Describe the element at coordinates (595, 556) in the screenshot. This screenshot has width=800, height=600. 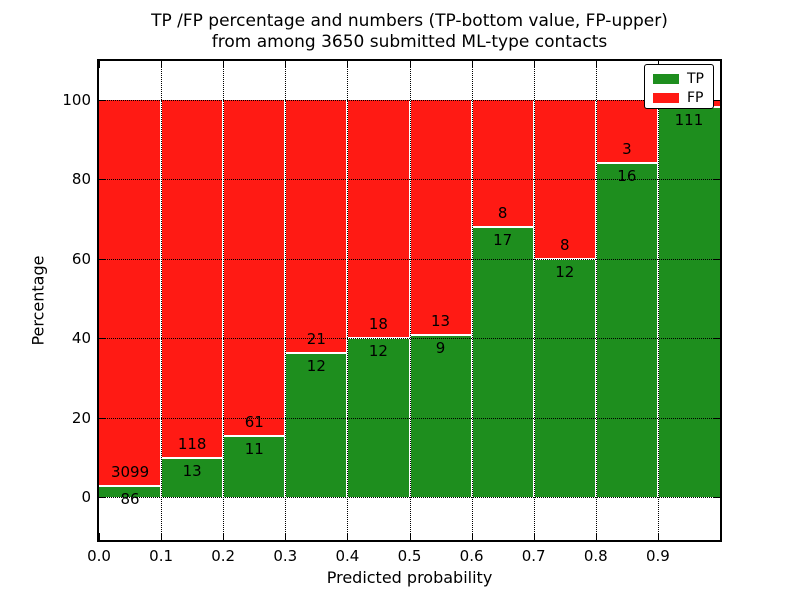
I see `x-tick-label: 0.8` at that location.